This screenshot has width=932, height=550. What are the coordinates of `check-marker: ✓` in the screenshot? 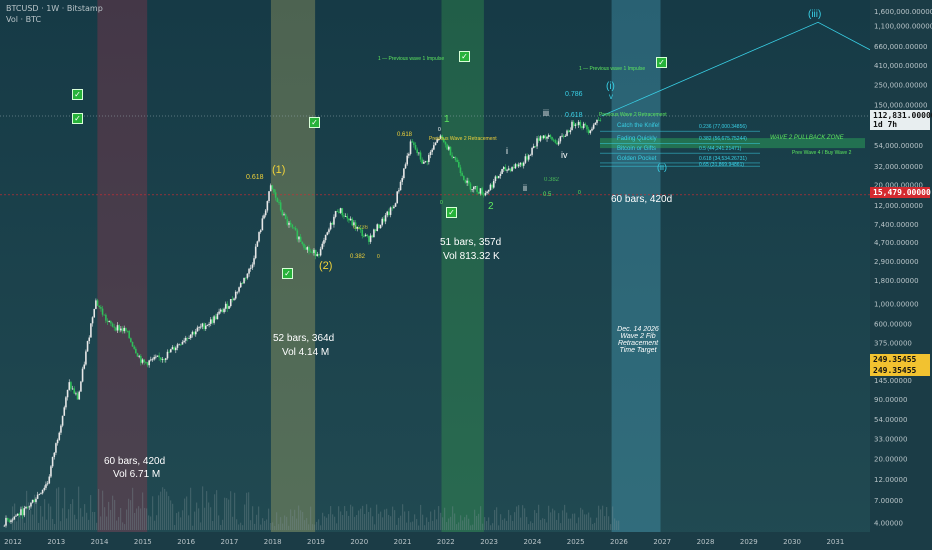 It's located at (77, 94).